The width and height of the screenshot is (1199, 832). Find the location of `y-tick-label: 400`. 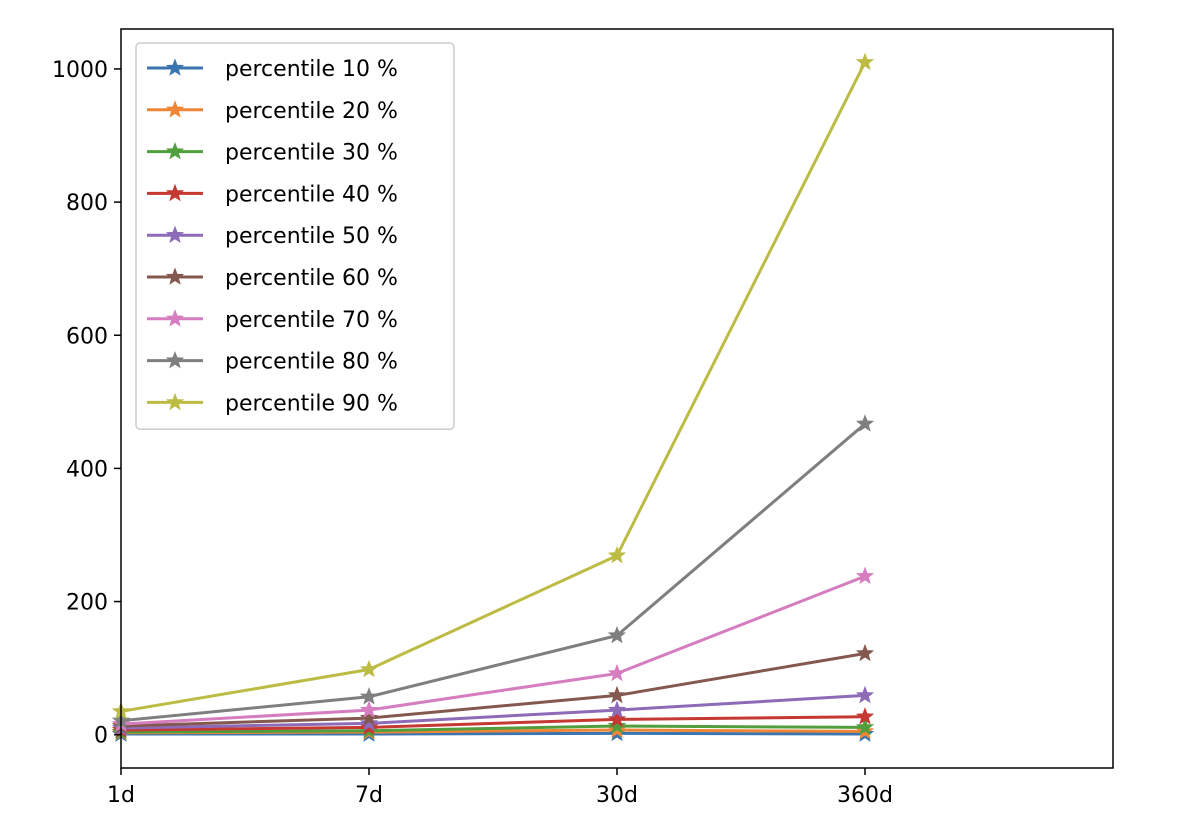

y-tick-label: 400 is located at coordinates (87, 469).